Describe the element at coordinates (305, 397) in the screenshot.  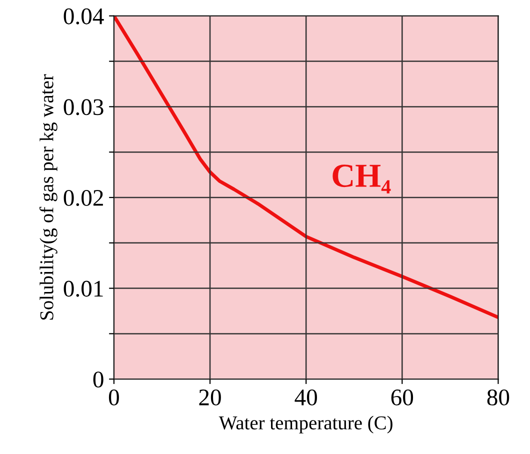
I see `x-tick-label: 40` at that location.